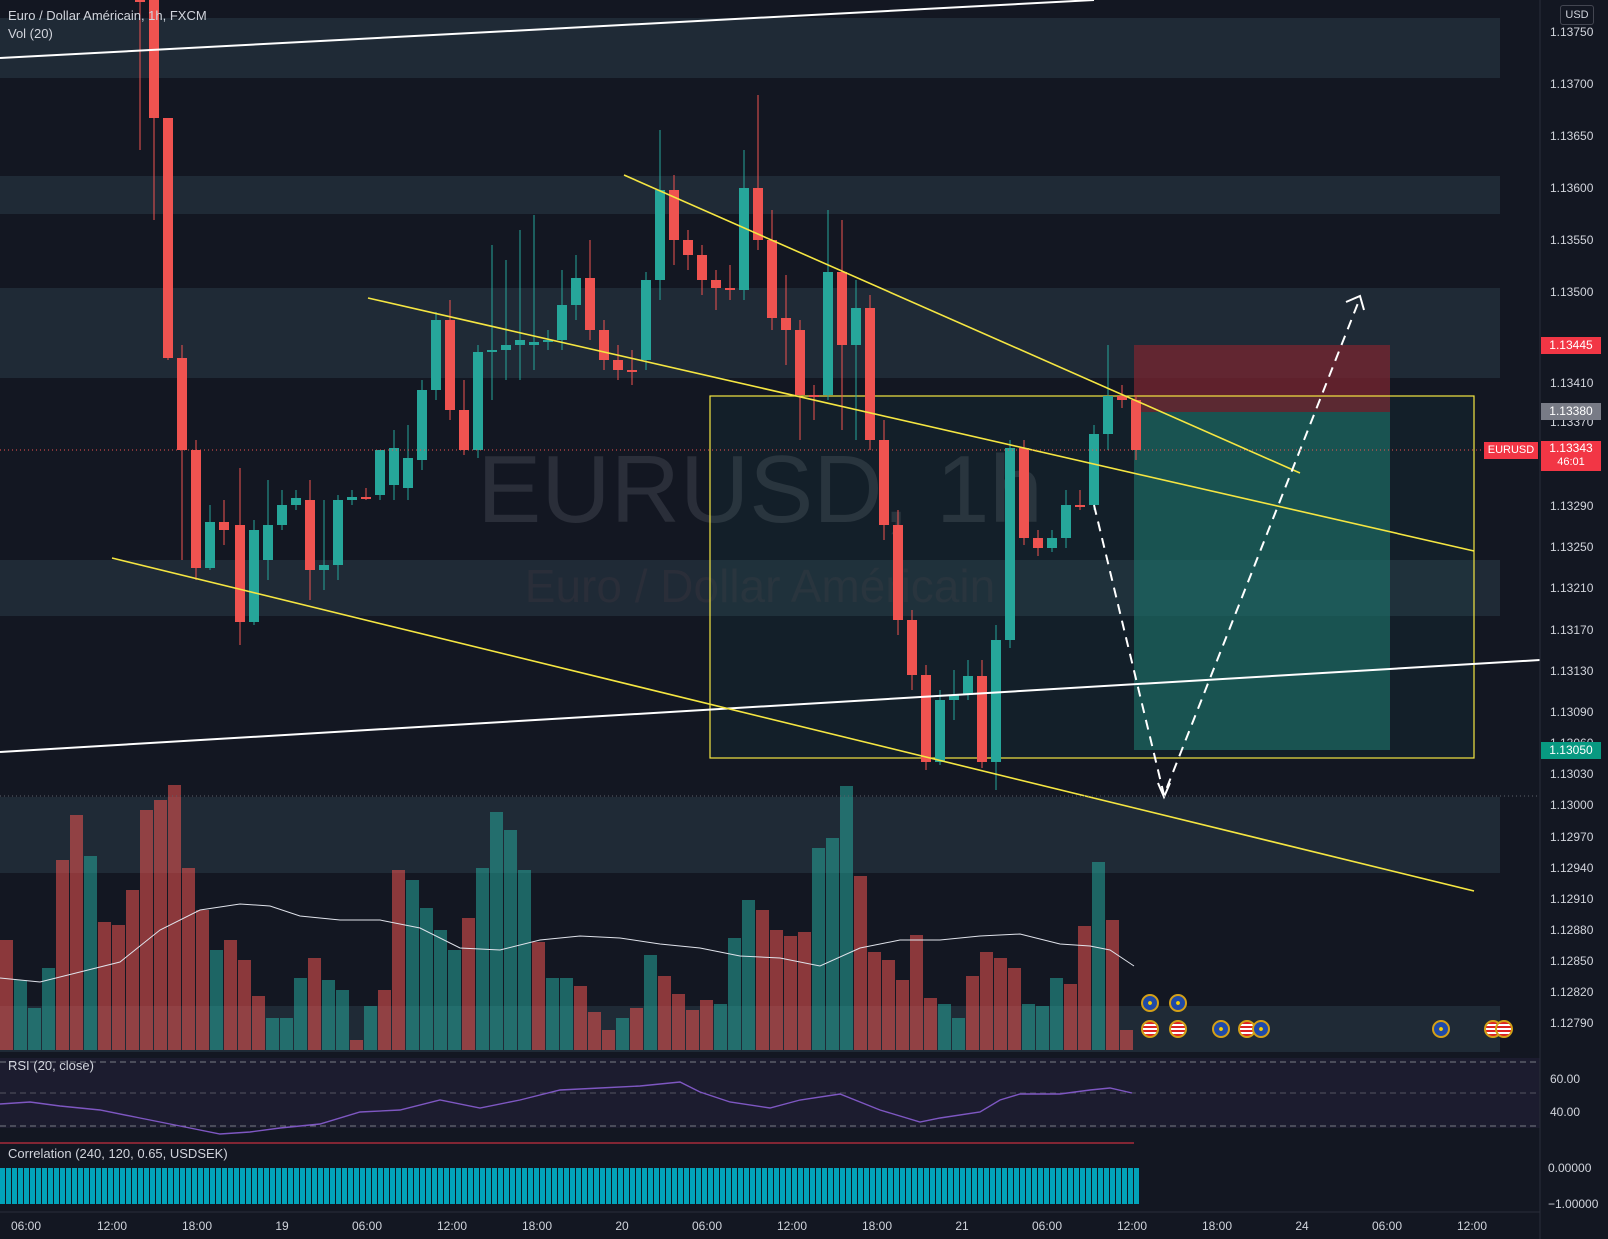 Image resolution: width=1608 pixels, height=1239 pixels. I want to click on price-tick-label: 1.13600, so click(1572, 188).